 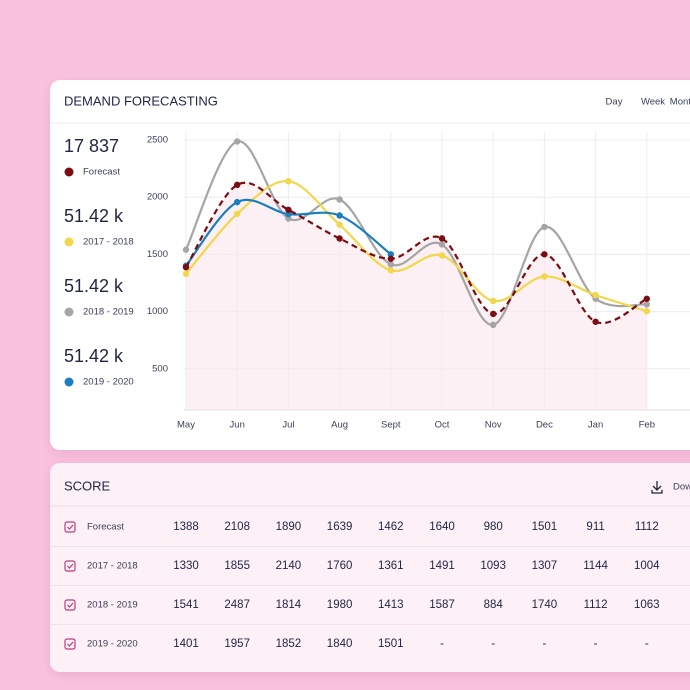 I want to click on x-tick-label: May, so click(x=186, y=425).